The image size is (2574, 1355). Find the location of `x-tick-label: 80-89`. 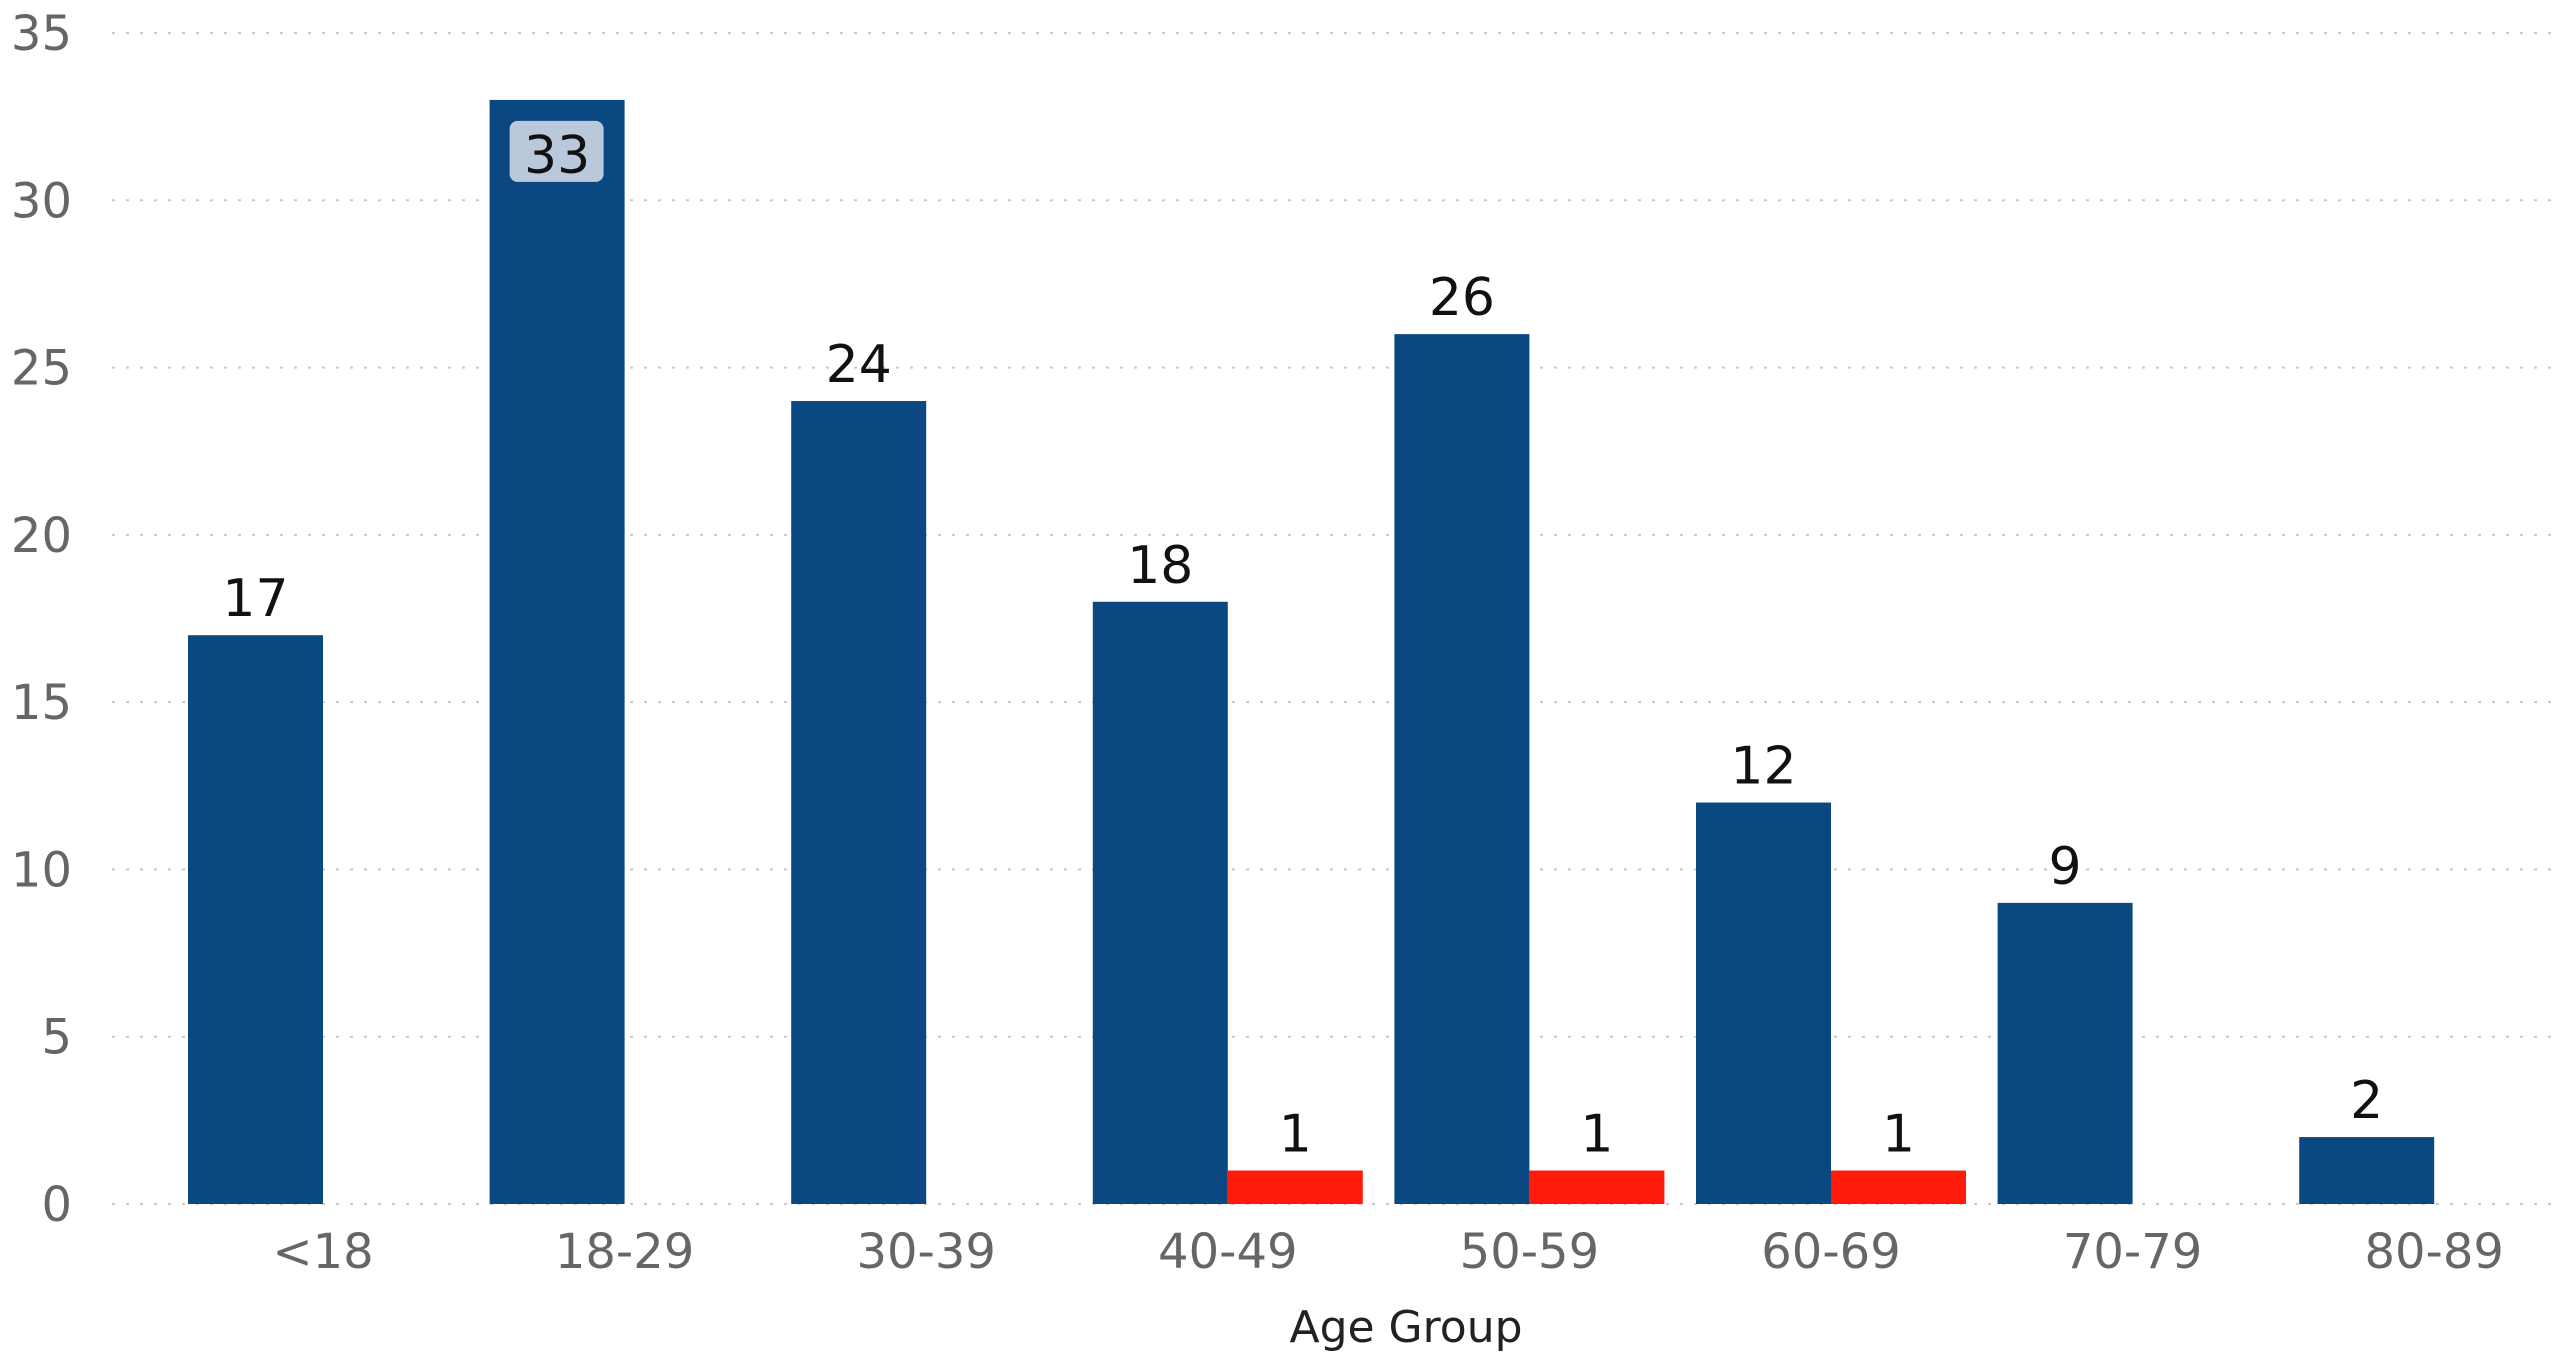

x-tick-label: 80-89 is located at coordinates (2433, 1252).